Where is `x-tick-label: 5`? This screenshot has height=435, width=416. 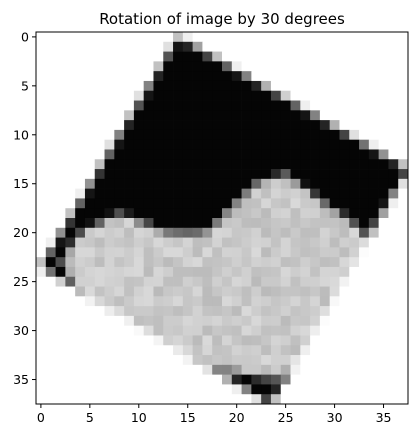 x-tick-label: 5 is located at coordinates (90, 417).